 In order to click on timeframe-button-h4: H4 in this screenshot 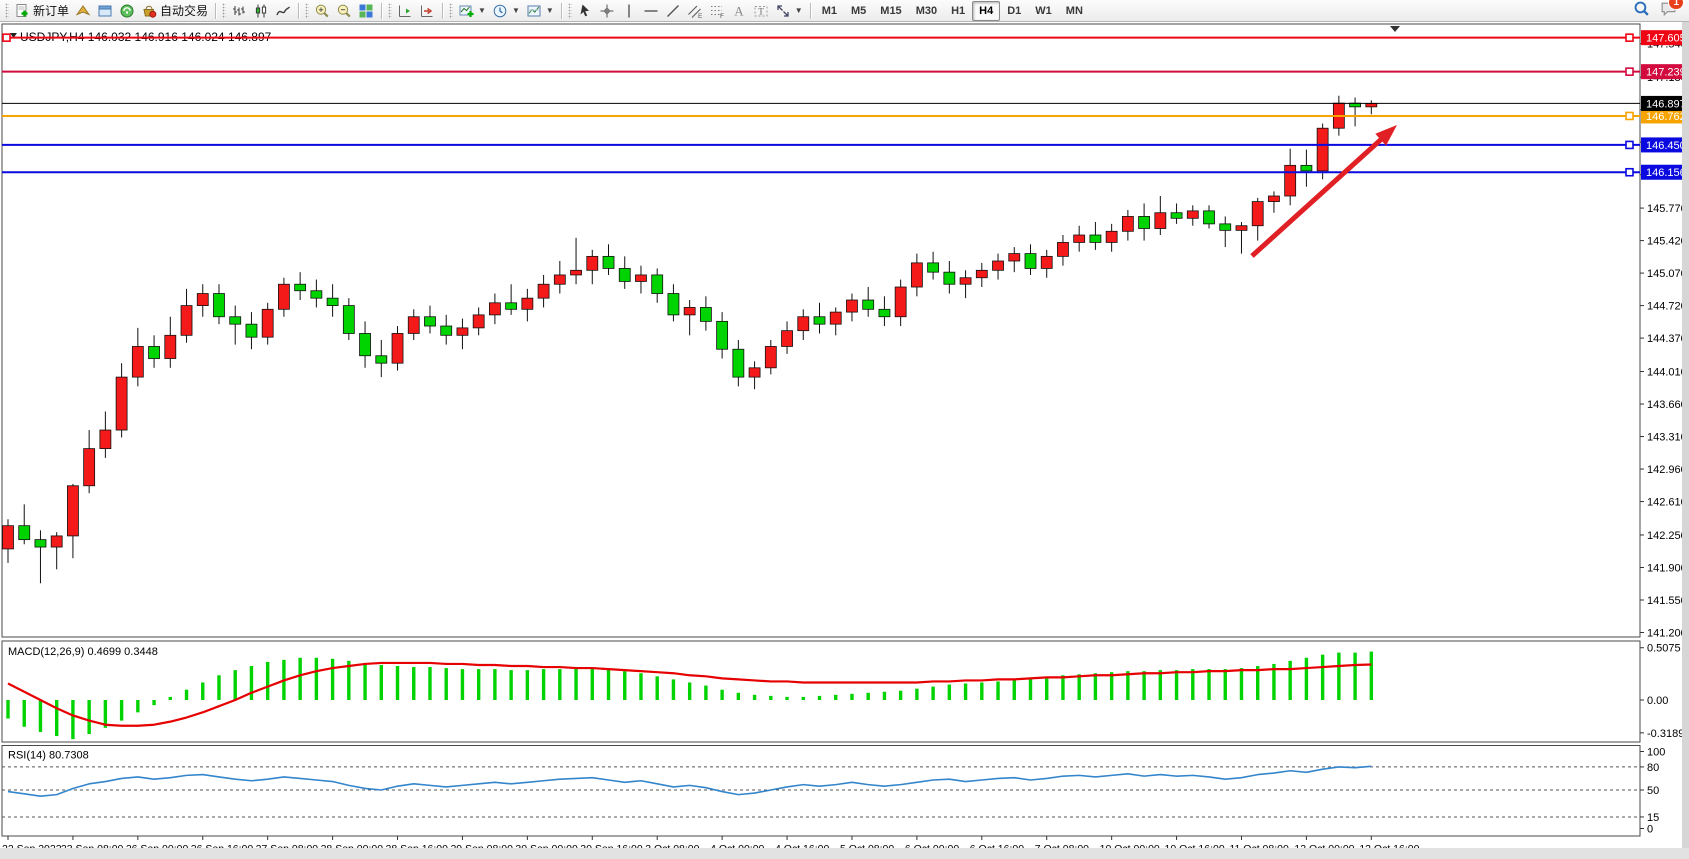, I will do `click(986, 10)`.